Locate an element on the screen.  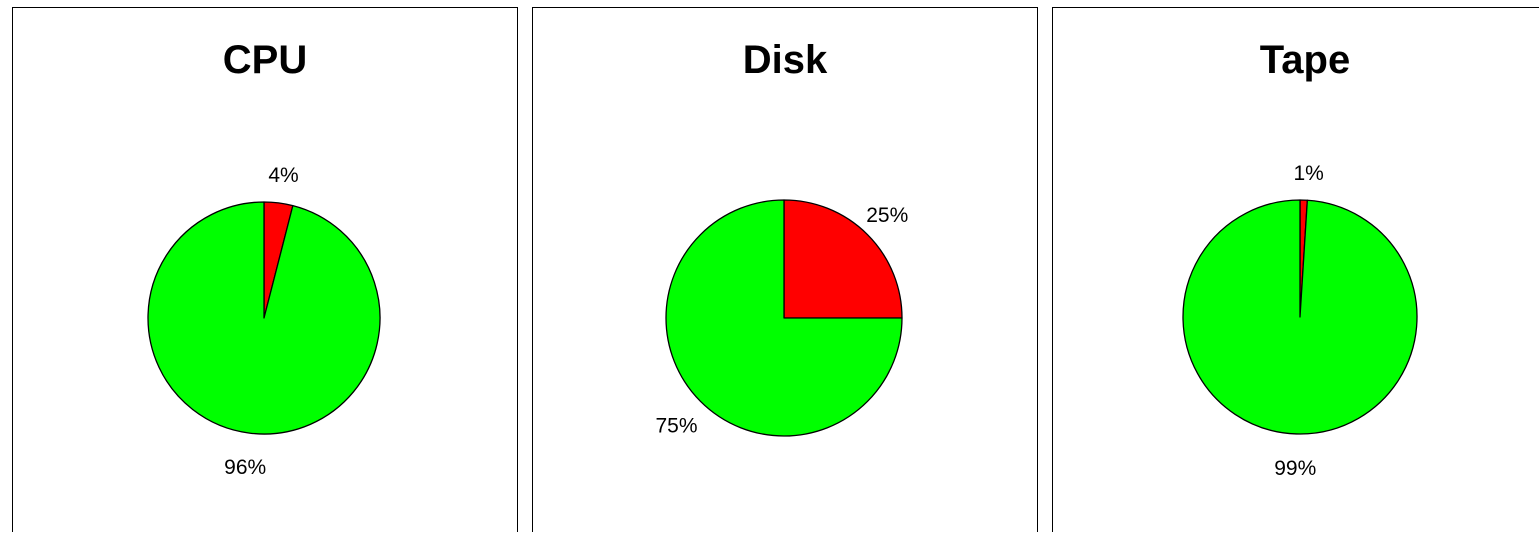
cpu-slice-1-label: 96% is located at coordinates (245, 467).